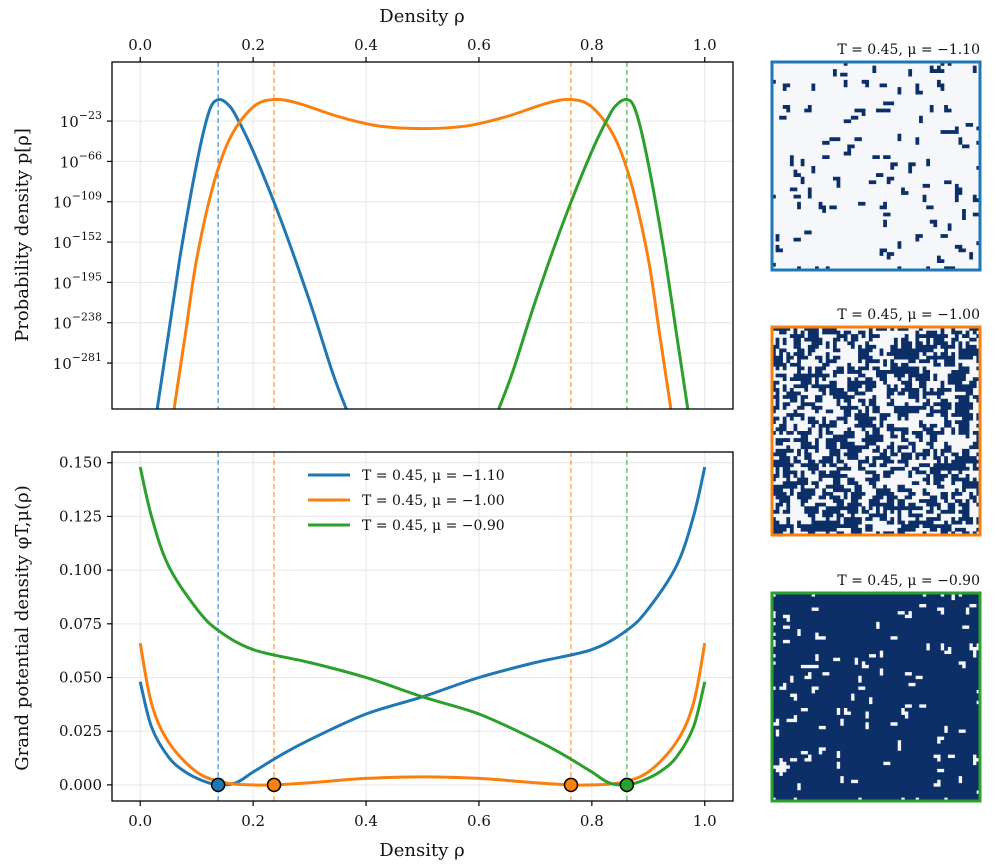 This screenshot has height=865, width=996. Describe the element at coordinates (80, 624) in the screenshot. I see `bottom-y-tick-label: 0.075` at that location.